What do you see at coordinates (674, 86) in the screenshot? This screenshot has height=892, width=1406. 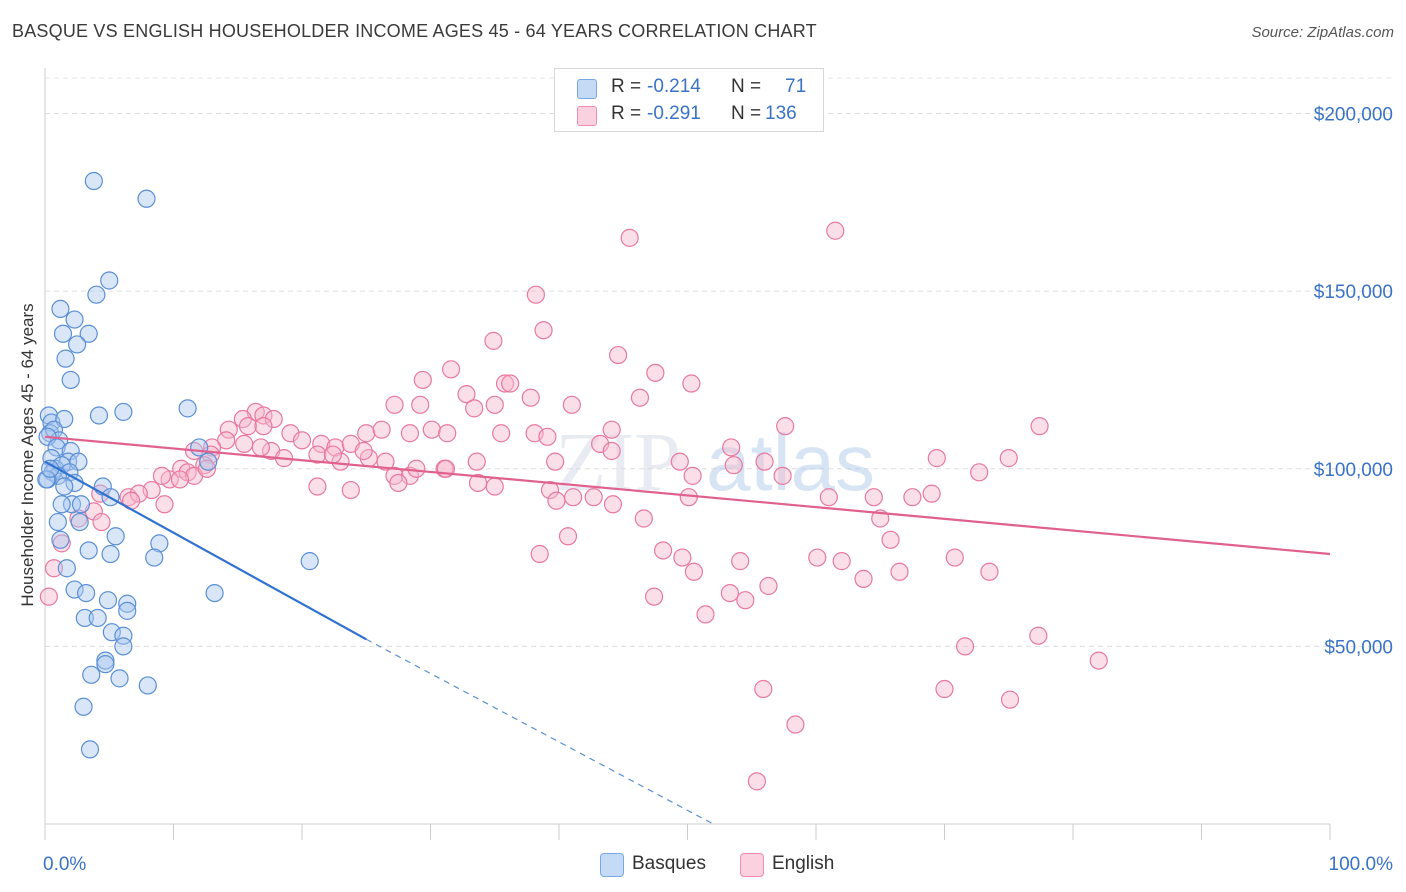 I see `basques-r-value: -0.214` at bounding box center [674, 86].